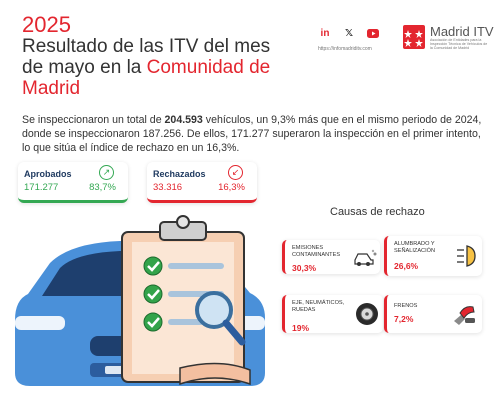 This screenshot has height=400, width=495. What do you see at coordinates (406, 266) in the screenshot?
I see `cause-percent: 26,6%` at bounding box center [406, 266].